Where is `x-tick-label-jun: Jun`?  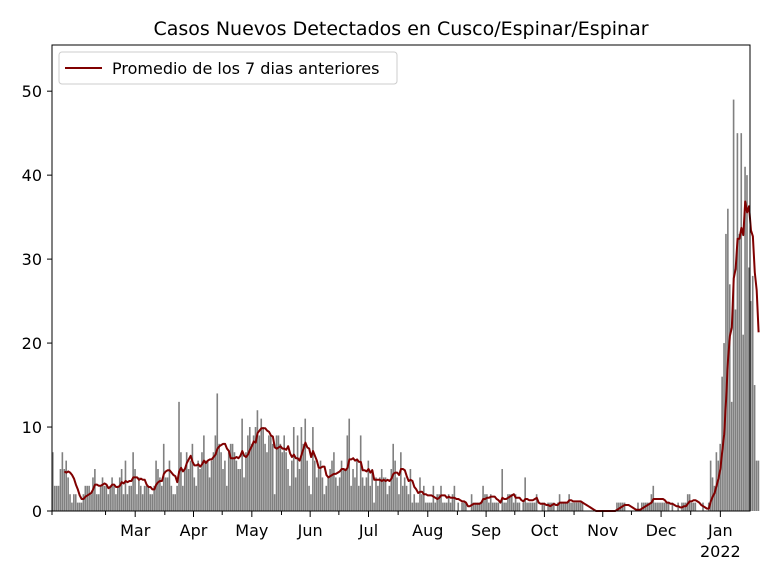 x-tick-label-jun: Jun is located at coordinates (310, 530).